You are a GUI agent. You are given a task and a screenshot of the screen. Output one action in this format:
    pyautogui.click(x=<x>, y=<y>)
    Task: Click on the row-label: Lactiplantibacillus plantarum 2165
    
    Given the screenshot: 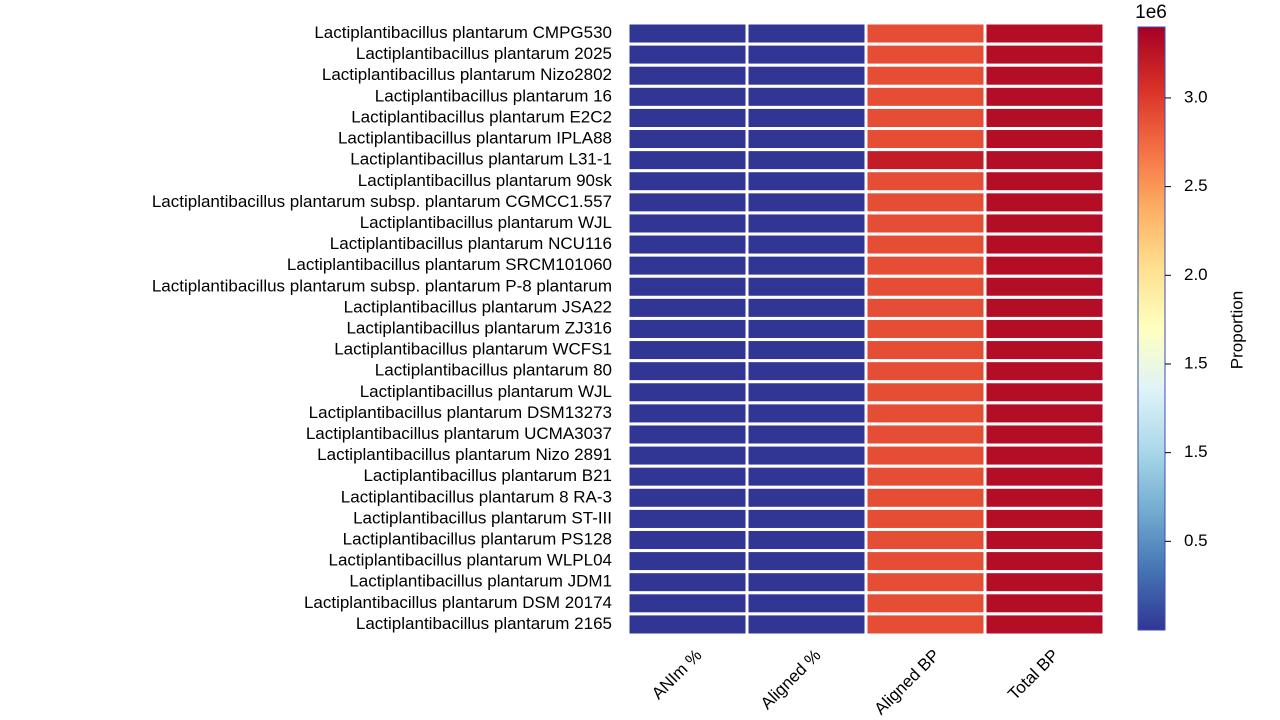 What is the action you would take?
    pyautogui.click(x=484, y=623)
    